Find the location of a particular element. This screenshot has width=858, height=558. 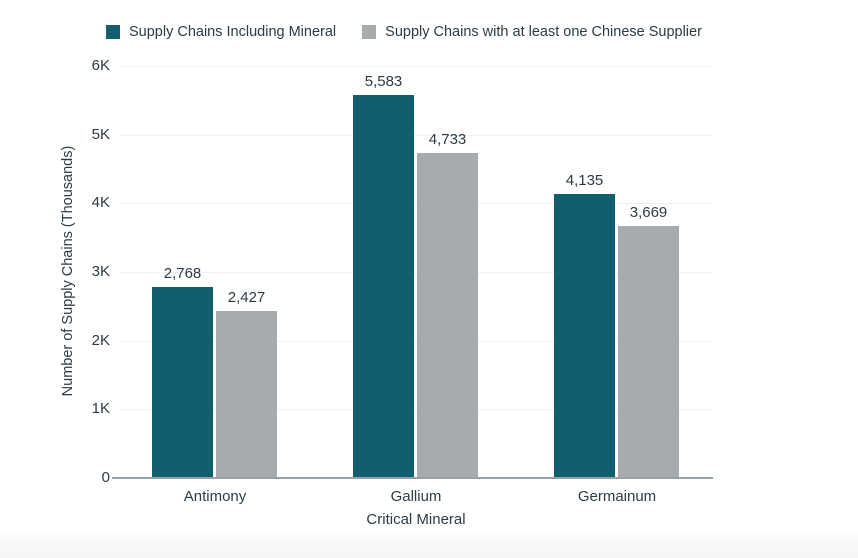

x-axis-title: Critical Mineral is located at coordinates (416, 519).